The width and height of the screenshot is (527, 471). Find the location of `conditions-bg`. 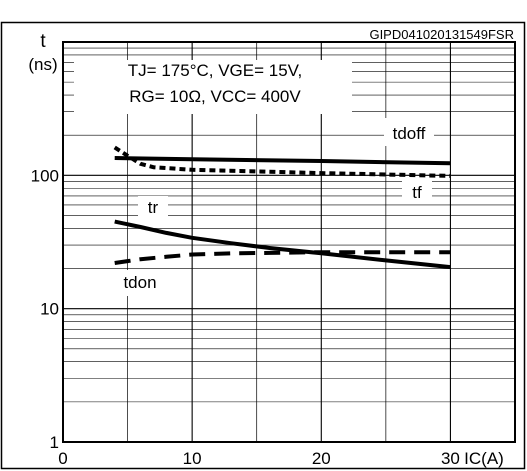

conditions-bg is located at coordinates (213, 87).